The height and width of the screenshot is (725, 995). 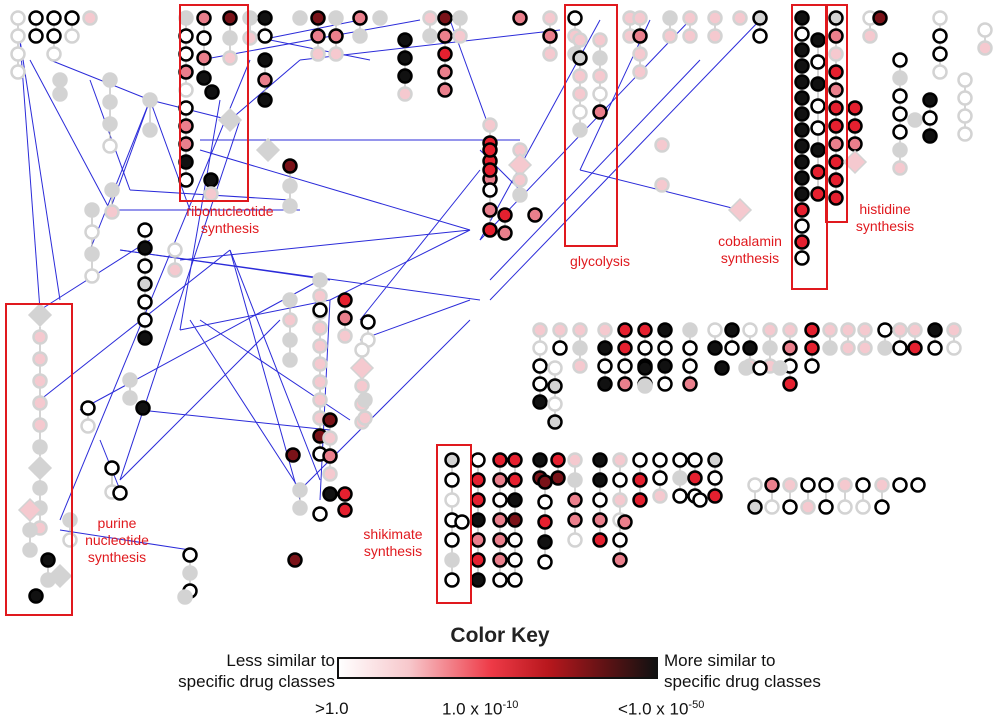 What do you see at coordinates (229, 211) in the screenshot?
I see `pathway-label-line: ribonucleotide` at bounding box center [229, 211].